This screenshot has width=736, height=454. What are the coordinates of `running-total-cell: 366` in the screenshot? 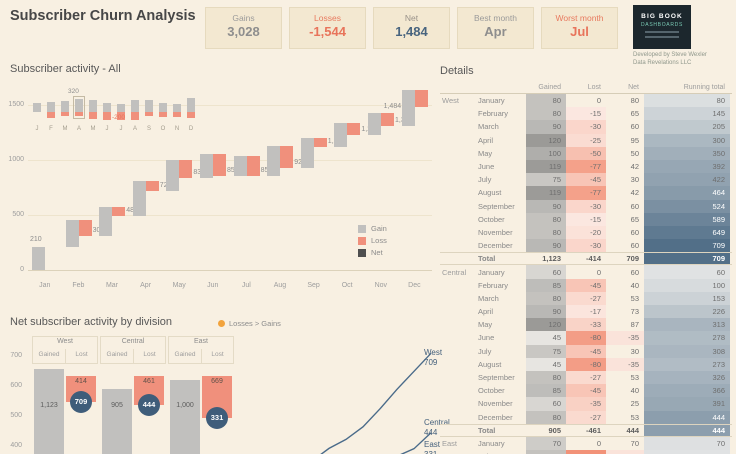 It's located at (687, 391).